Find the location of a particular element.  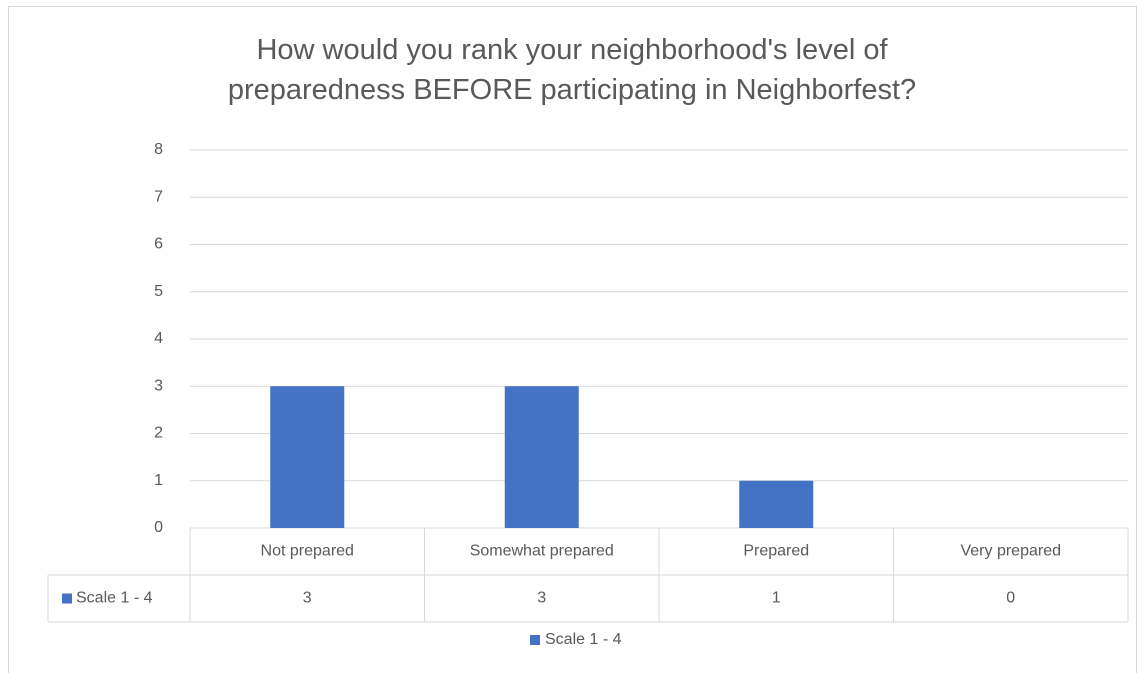

y-tick-label: 5 is located at coordinates (158, 291).